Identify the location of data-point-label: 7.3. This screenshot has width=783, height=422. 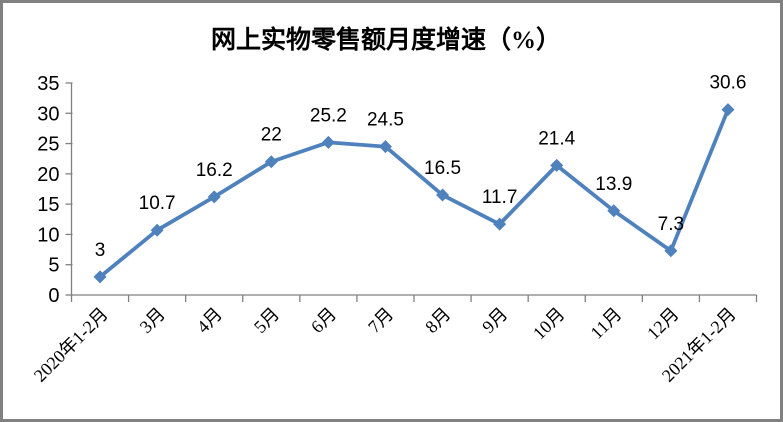
(671, 224).